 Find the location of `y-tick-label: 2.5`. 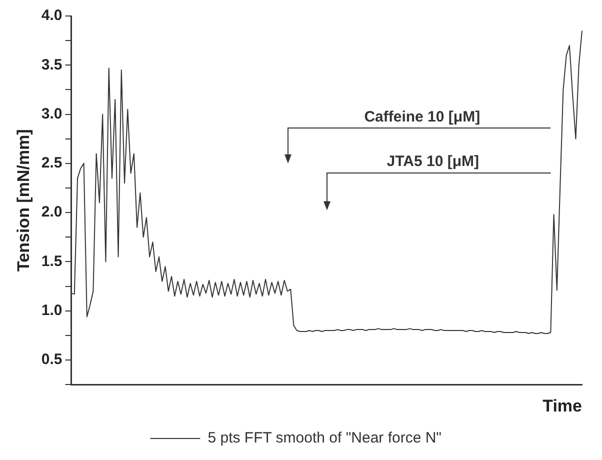

y-tick-label: 2.5 is located at coordinates (51, 163).